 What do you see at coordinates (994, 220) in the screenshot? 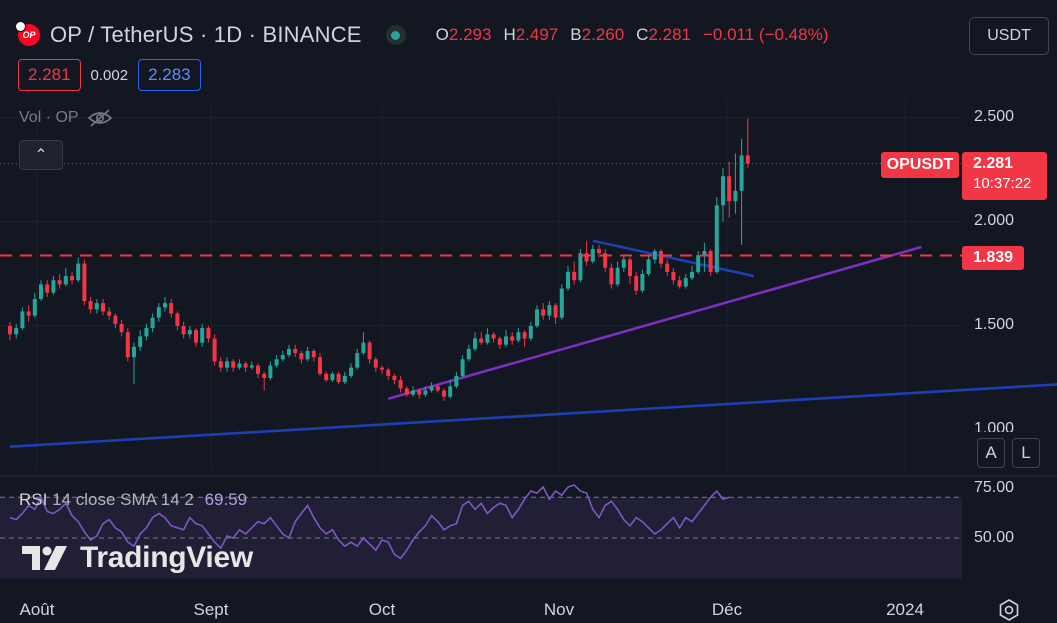
I see `y-tick: 2.000` at bounding box center [994, 220].